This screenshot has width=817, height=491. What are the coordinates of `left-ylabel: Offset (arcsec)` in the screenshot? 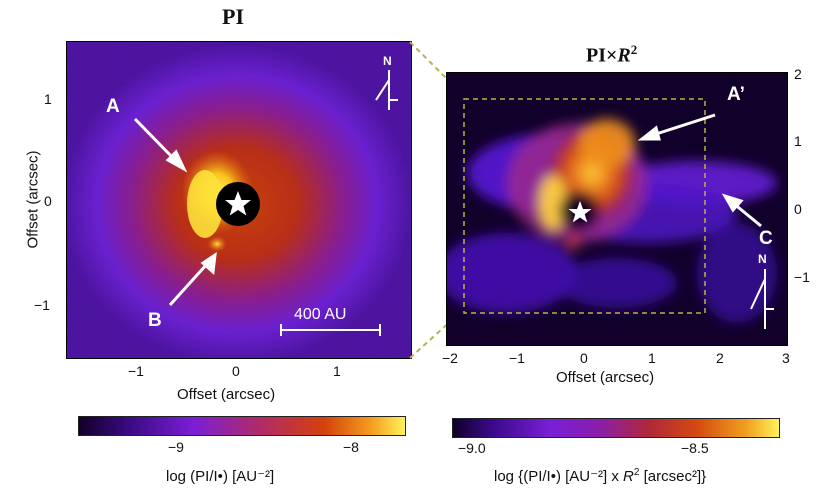 It's located at (33, 199).